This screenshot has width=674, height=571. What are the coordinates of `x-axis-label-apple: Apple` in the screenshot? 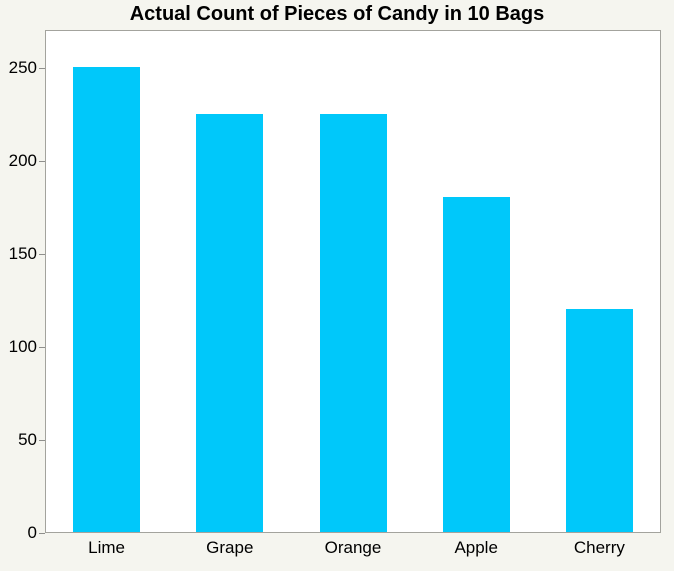 It's located at (476, 547).